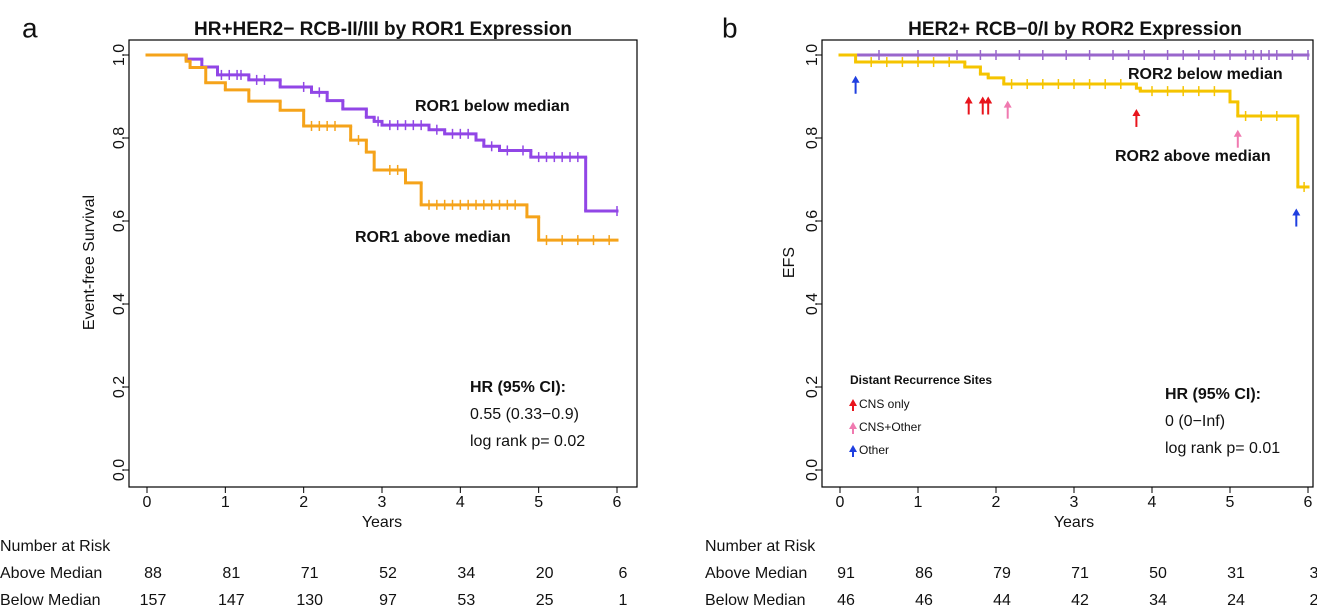 The image size is (1317, 611). I want to click on curve-label: ROR2 below median, so click(1205, 74).